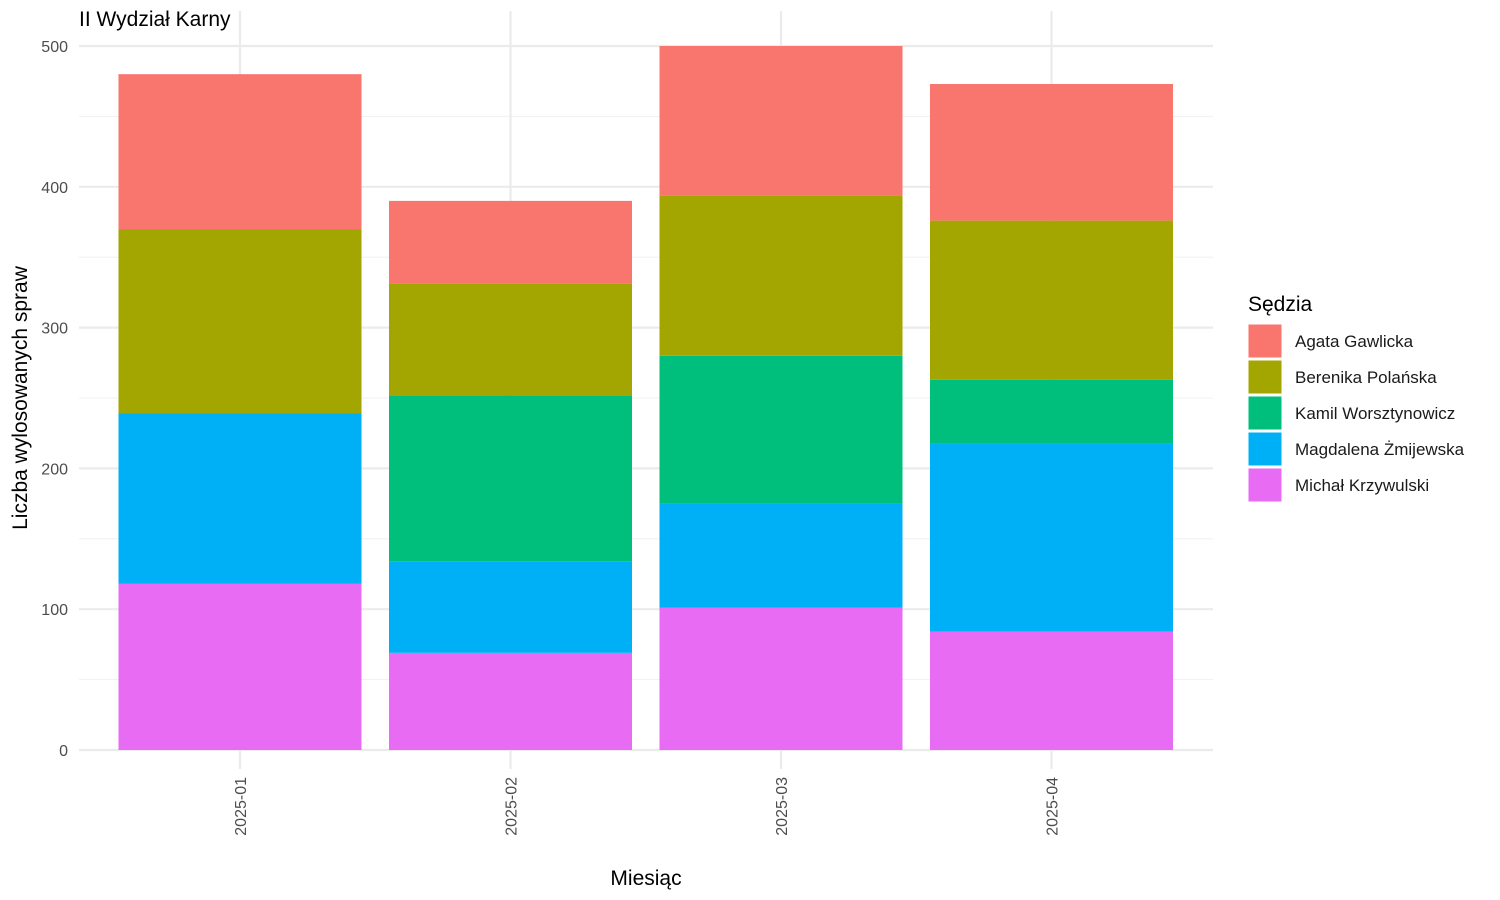  Describe the element at coordinates (1280, 304) in the screenshot. I see `legend-title: Sędzia` at that location.